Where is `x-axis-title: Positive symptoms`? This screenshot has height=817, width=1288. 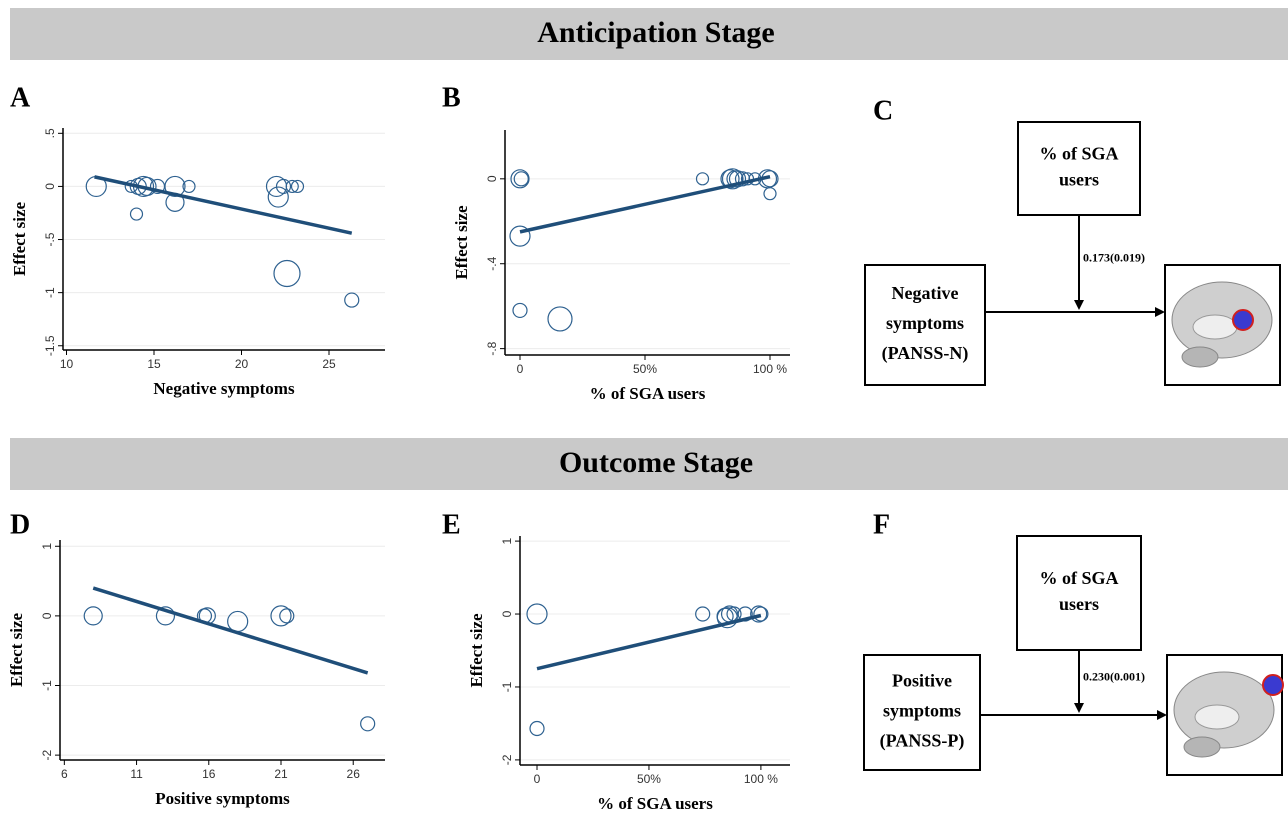 x-axis-title: Positive symptoms is located at coordinates (222, 798).